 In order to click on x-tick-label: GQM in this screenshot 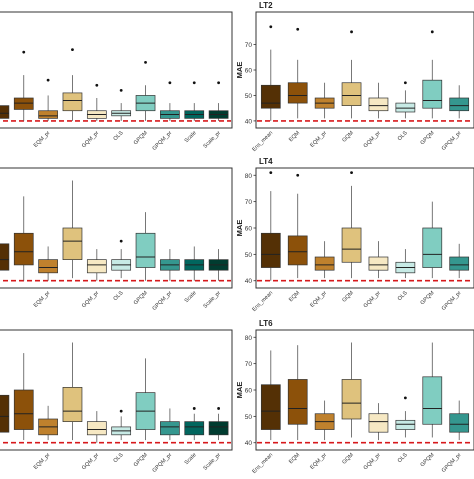, I will do `click(348, 459)`.